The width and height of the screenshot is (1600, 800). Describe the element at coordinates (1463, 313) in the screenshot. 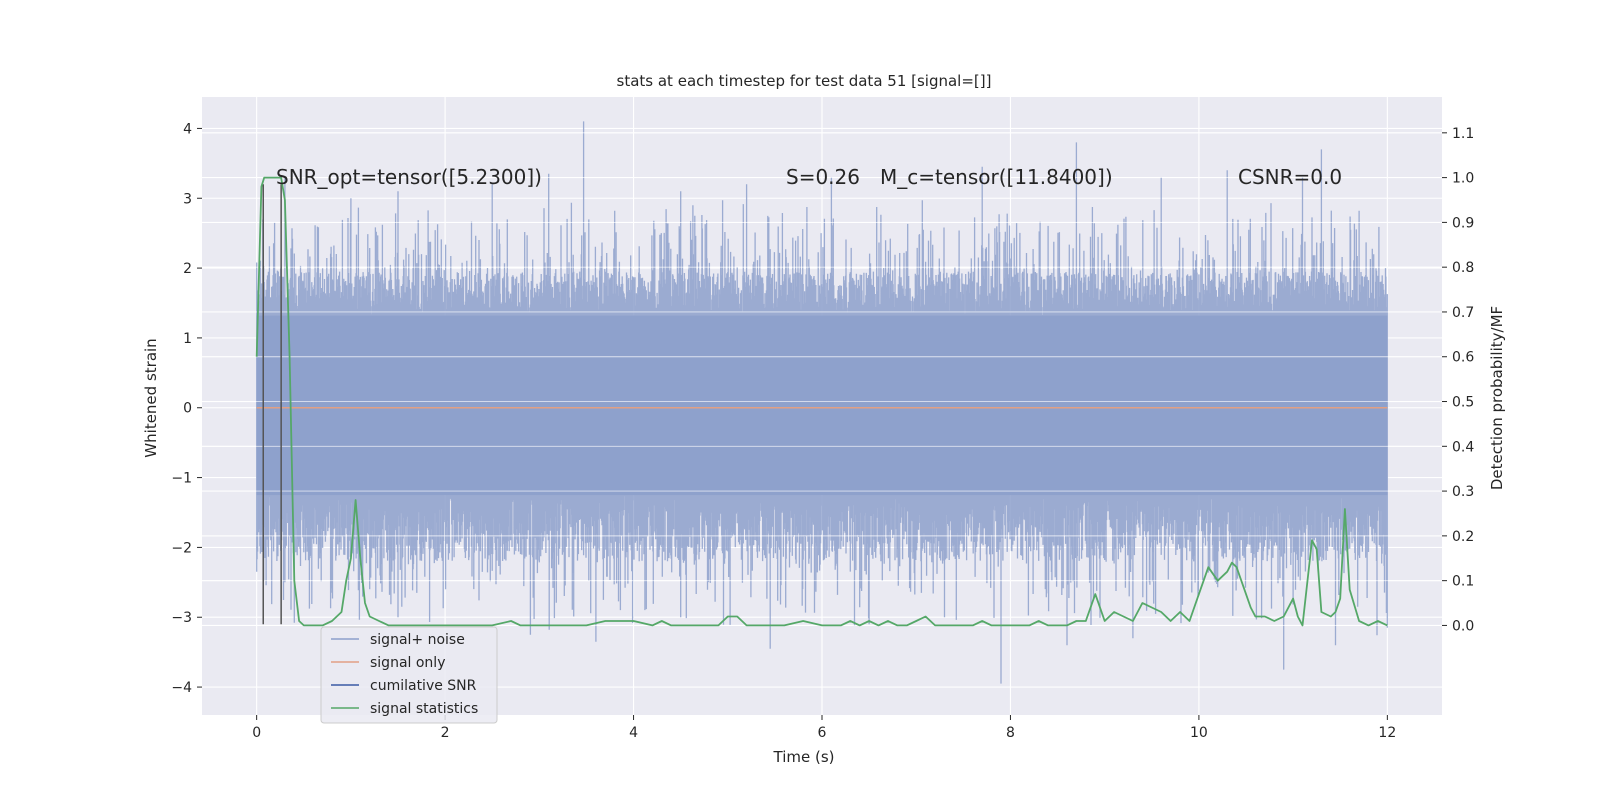

I see `y2-tick-label: 0.7` at that location.